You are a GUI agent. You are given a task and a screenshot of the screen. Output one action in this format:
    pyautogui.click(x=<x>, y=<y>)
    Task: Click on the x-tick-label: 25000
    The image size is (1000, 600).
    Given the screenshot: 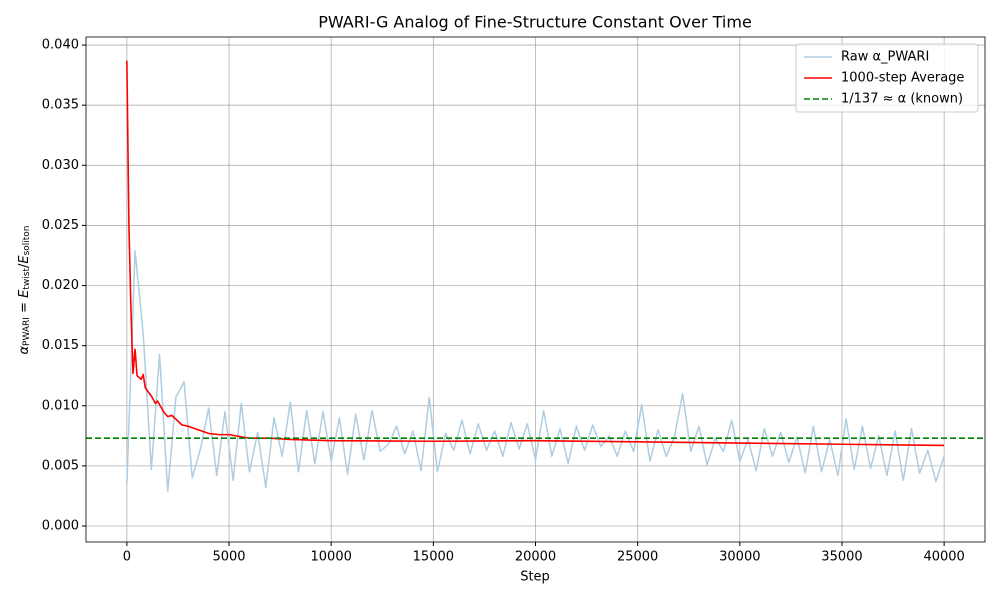 What is the action you would take?
    pyautogui.click(x=637, y=557)
    